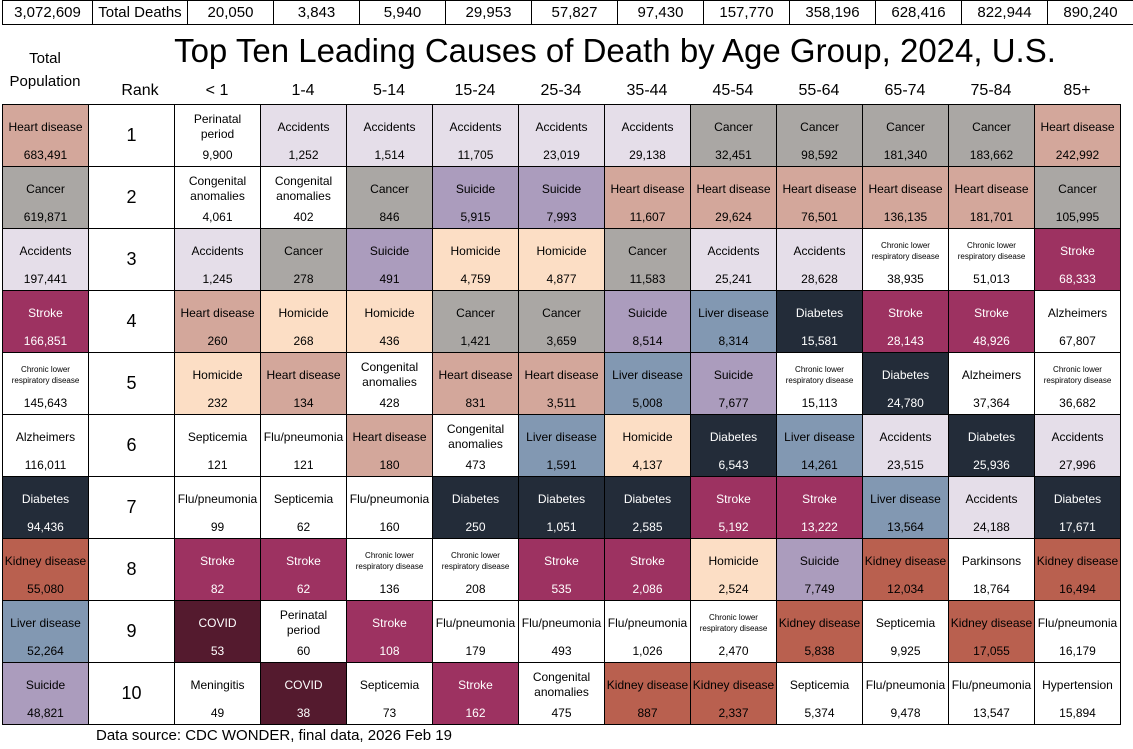 This screenshot has height=749, width=1133. What do you see at coordinates (46, 570) in the screenshot?
I see `total-rank-8-cell: Kidney disease 55,080` at bounding box center [46, 570].